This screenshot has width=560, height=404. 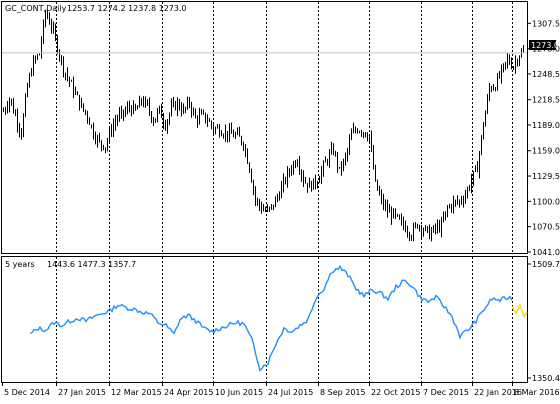 I want to click on y-tick-label: 1041.0, so click(x=546, y=252).